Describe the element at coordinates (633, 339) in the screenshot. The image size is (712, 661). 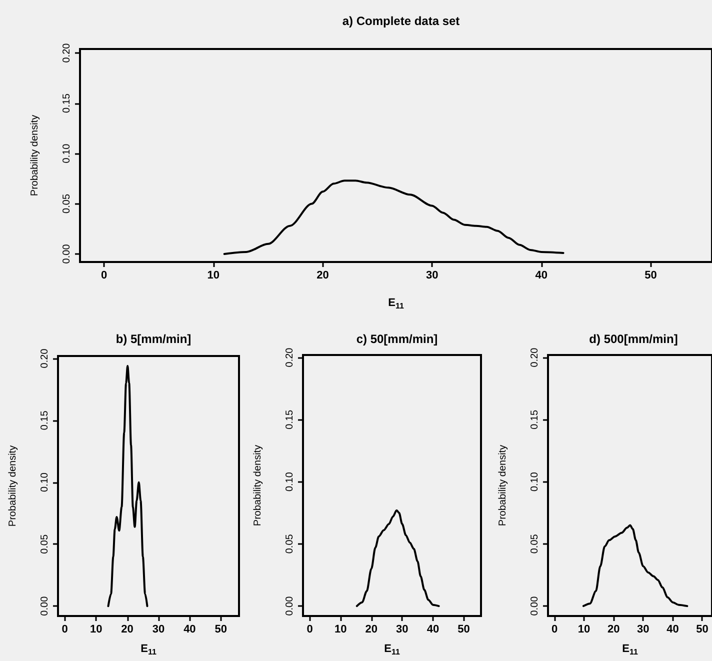
I see `chart-title: d) 500[mm/min]` at that location.